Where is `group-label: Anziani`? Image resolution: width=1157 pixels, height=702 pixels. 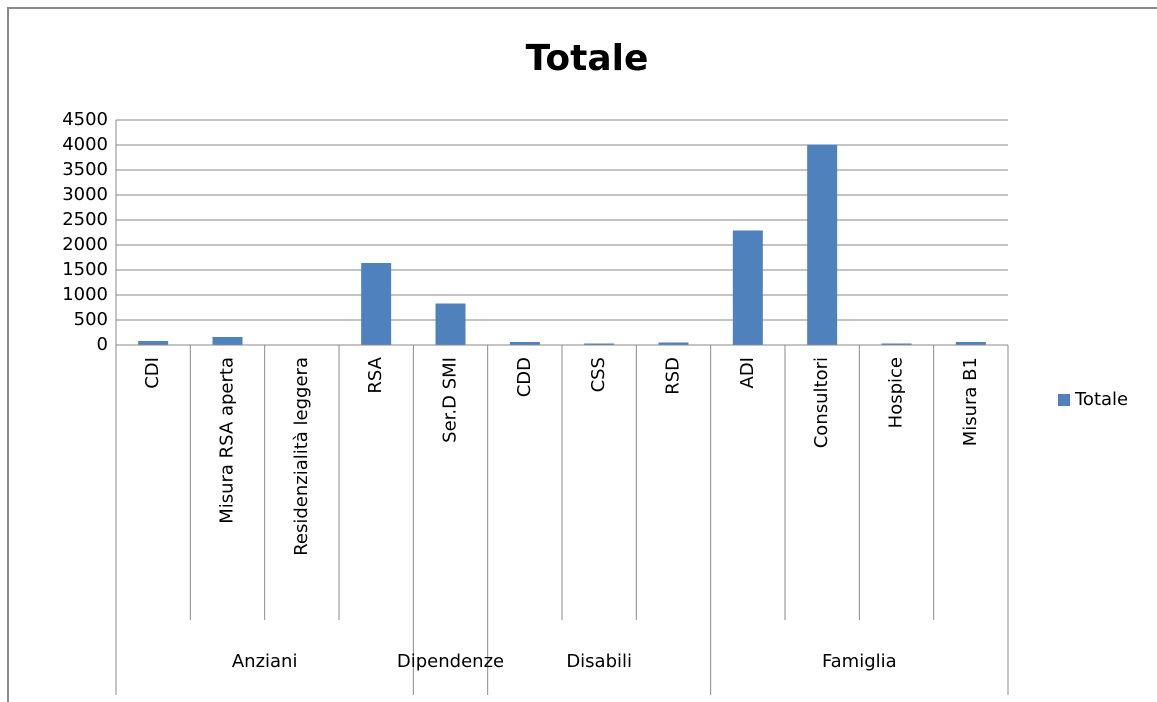 group-label: Anziani is located at coordinates (265, 661).